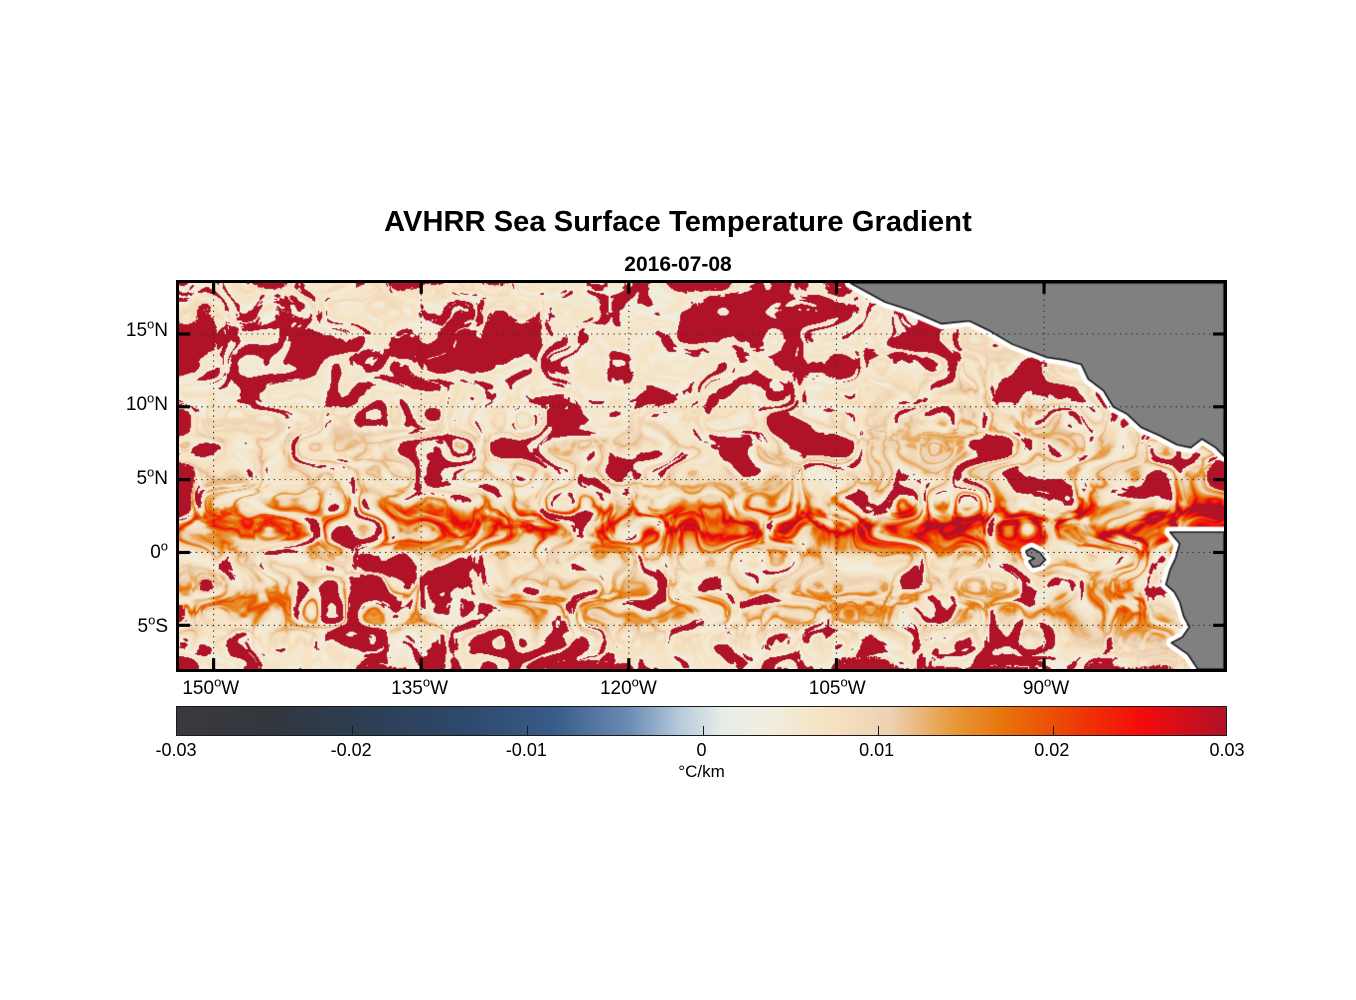  What do you see at coordinates (104, 476) in the screenshot?
I see `y-axis-tick-labels: 15oN 10oN 5oN 0o 5oS` at bounding box center [104, 476].